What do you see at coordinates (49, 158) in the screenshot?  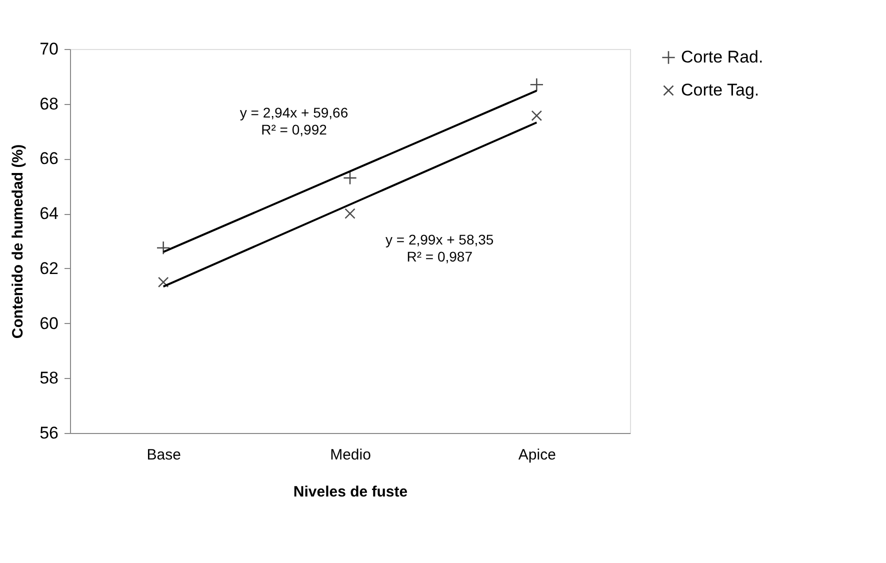 I see `y-tick-label: 66` at bounding box center [49, 158].